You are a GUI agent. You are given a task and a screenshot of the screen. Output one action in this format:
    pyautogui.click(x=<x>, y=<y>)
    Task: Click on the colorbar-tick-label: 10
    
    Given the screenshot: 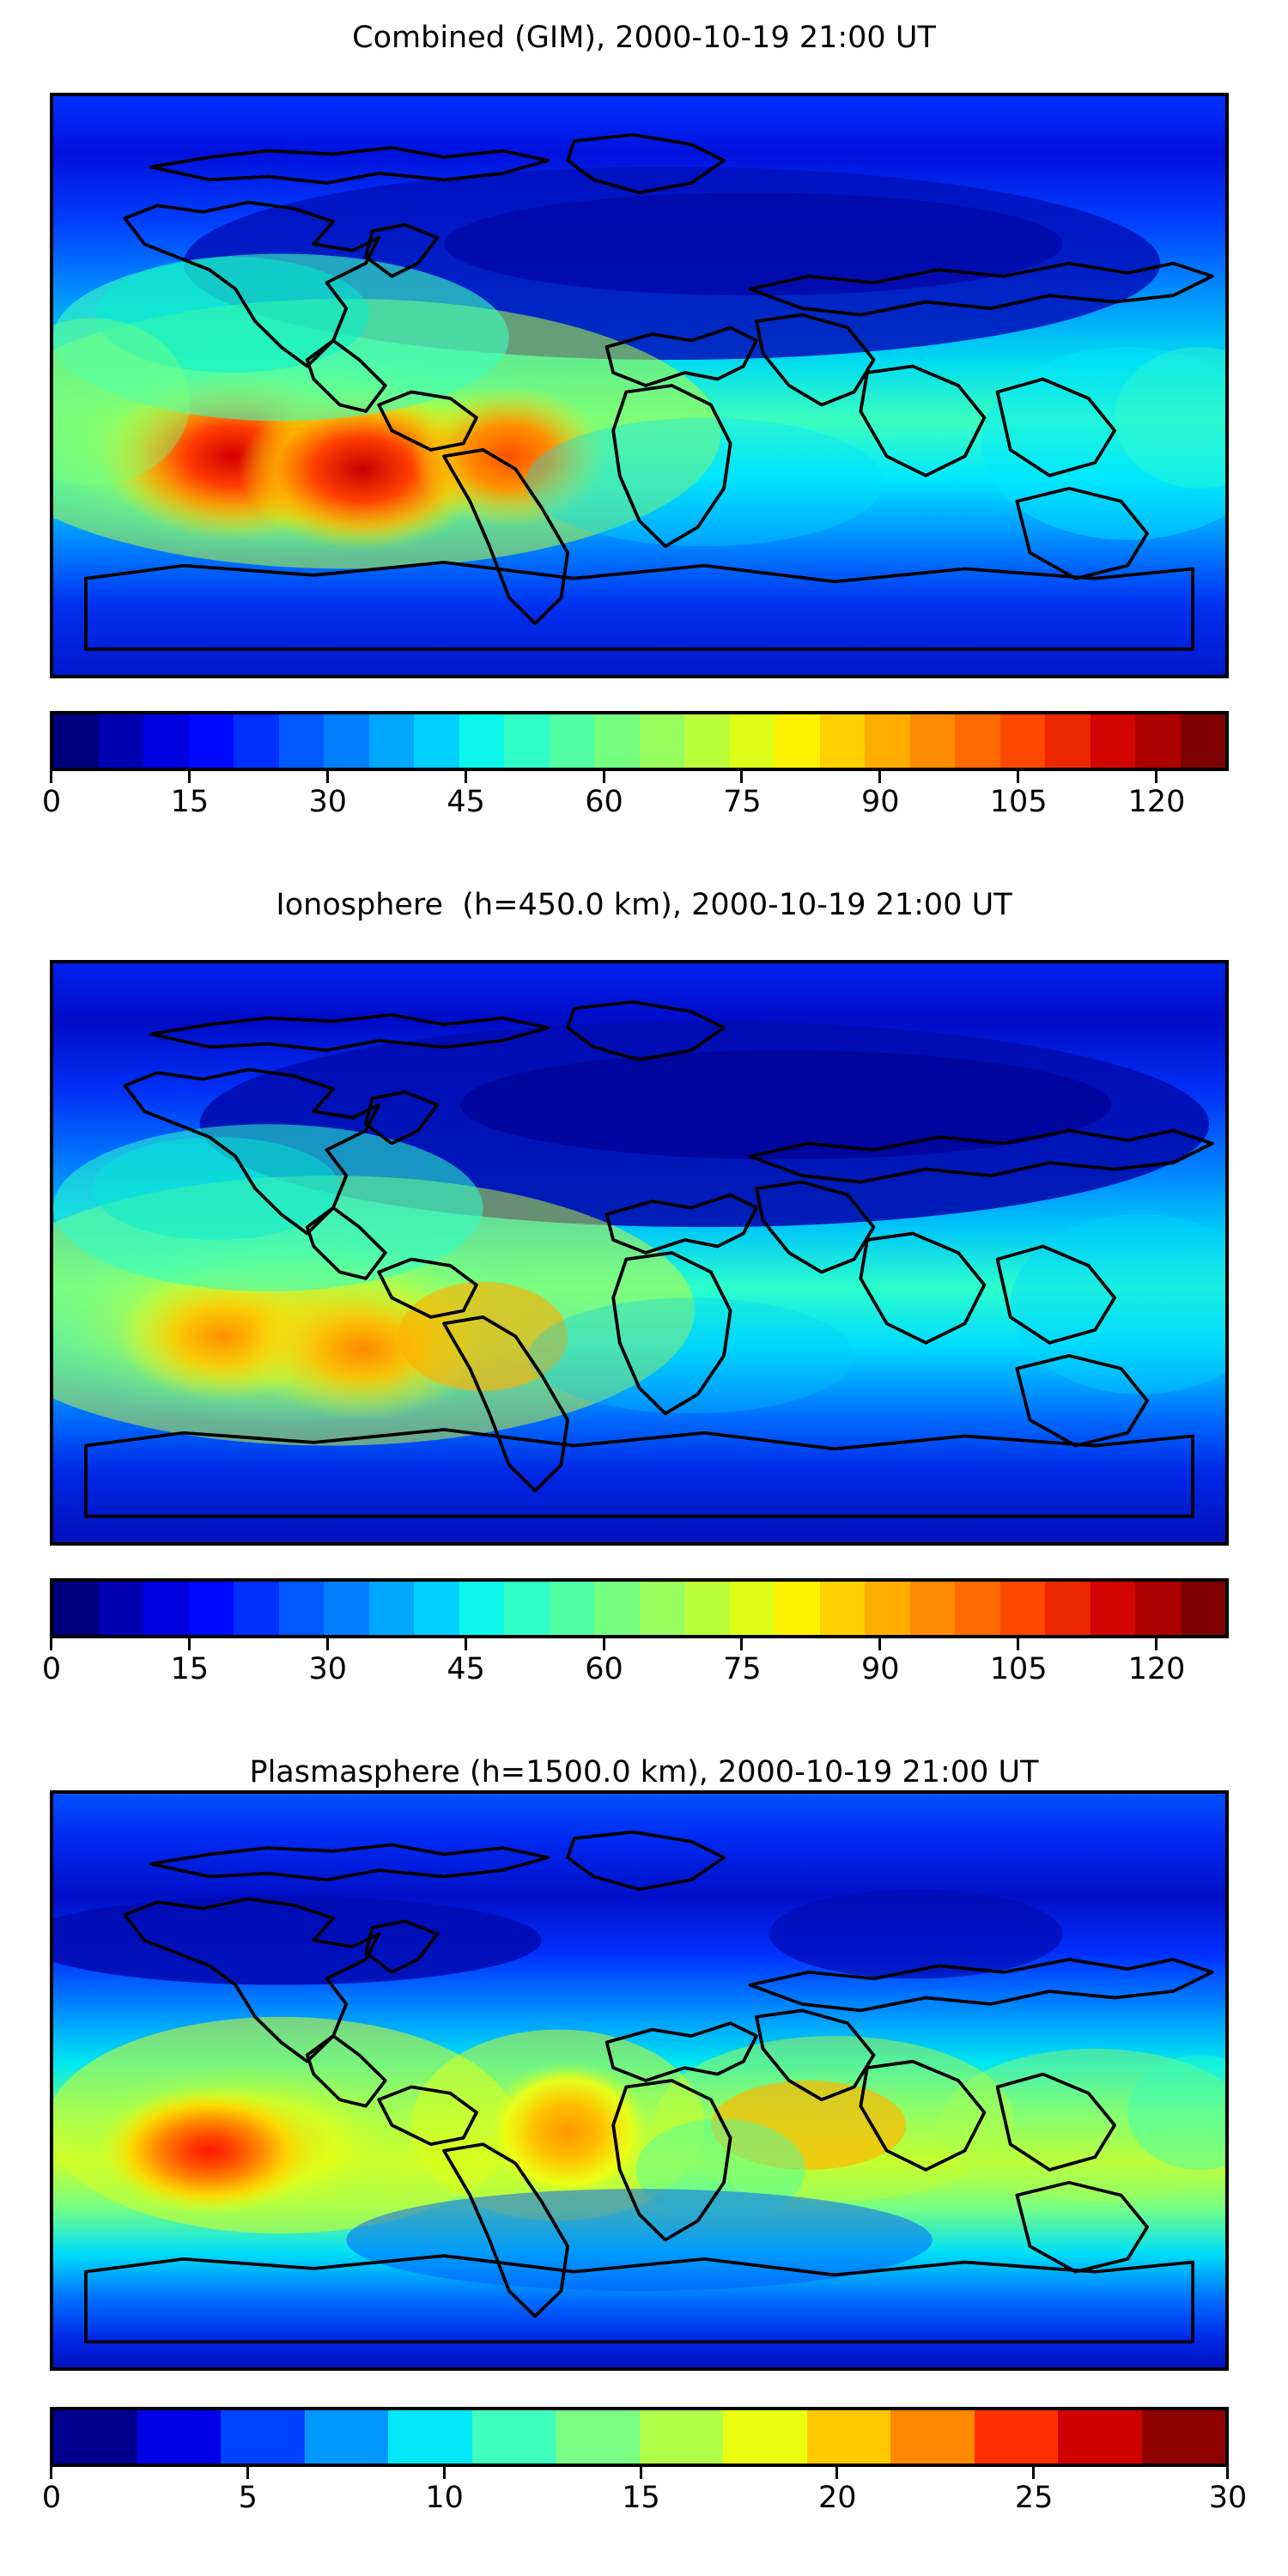 What is the action you would take?
    pyautogui.click(x=444, y=2498)
    